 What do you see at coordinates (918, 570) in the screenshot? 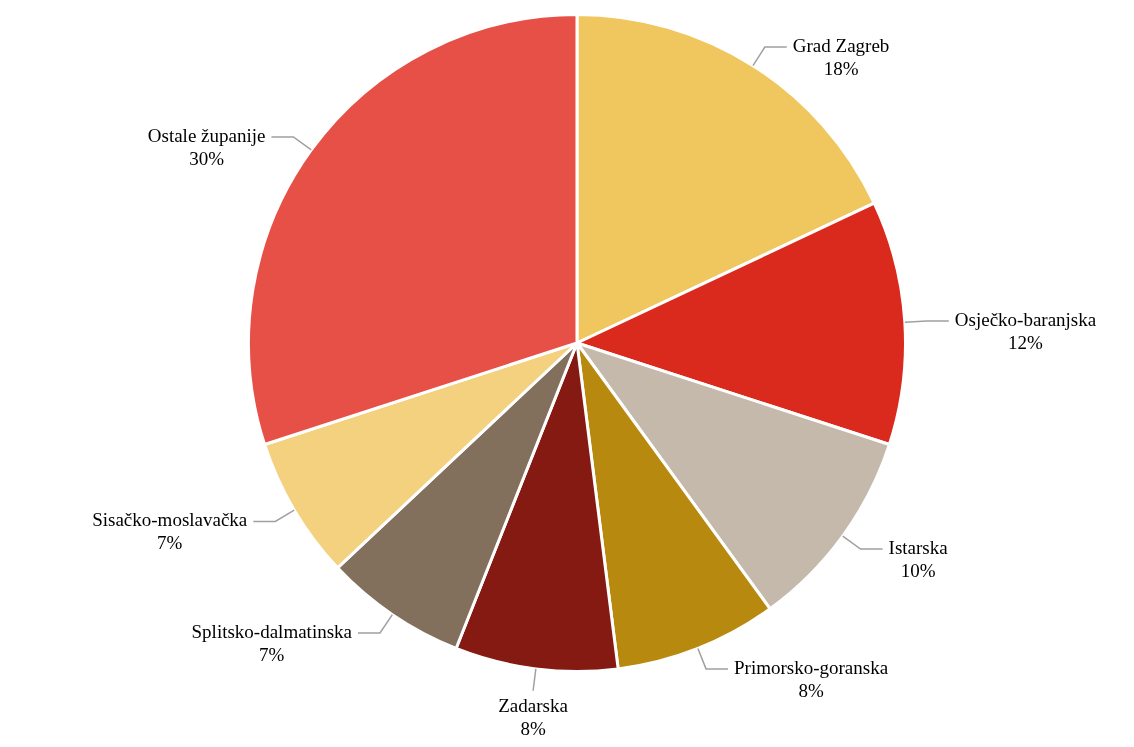
I see `data-label: 10%` at bounding box center [918, 570].